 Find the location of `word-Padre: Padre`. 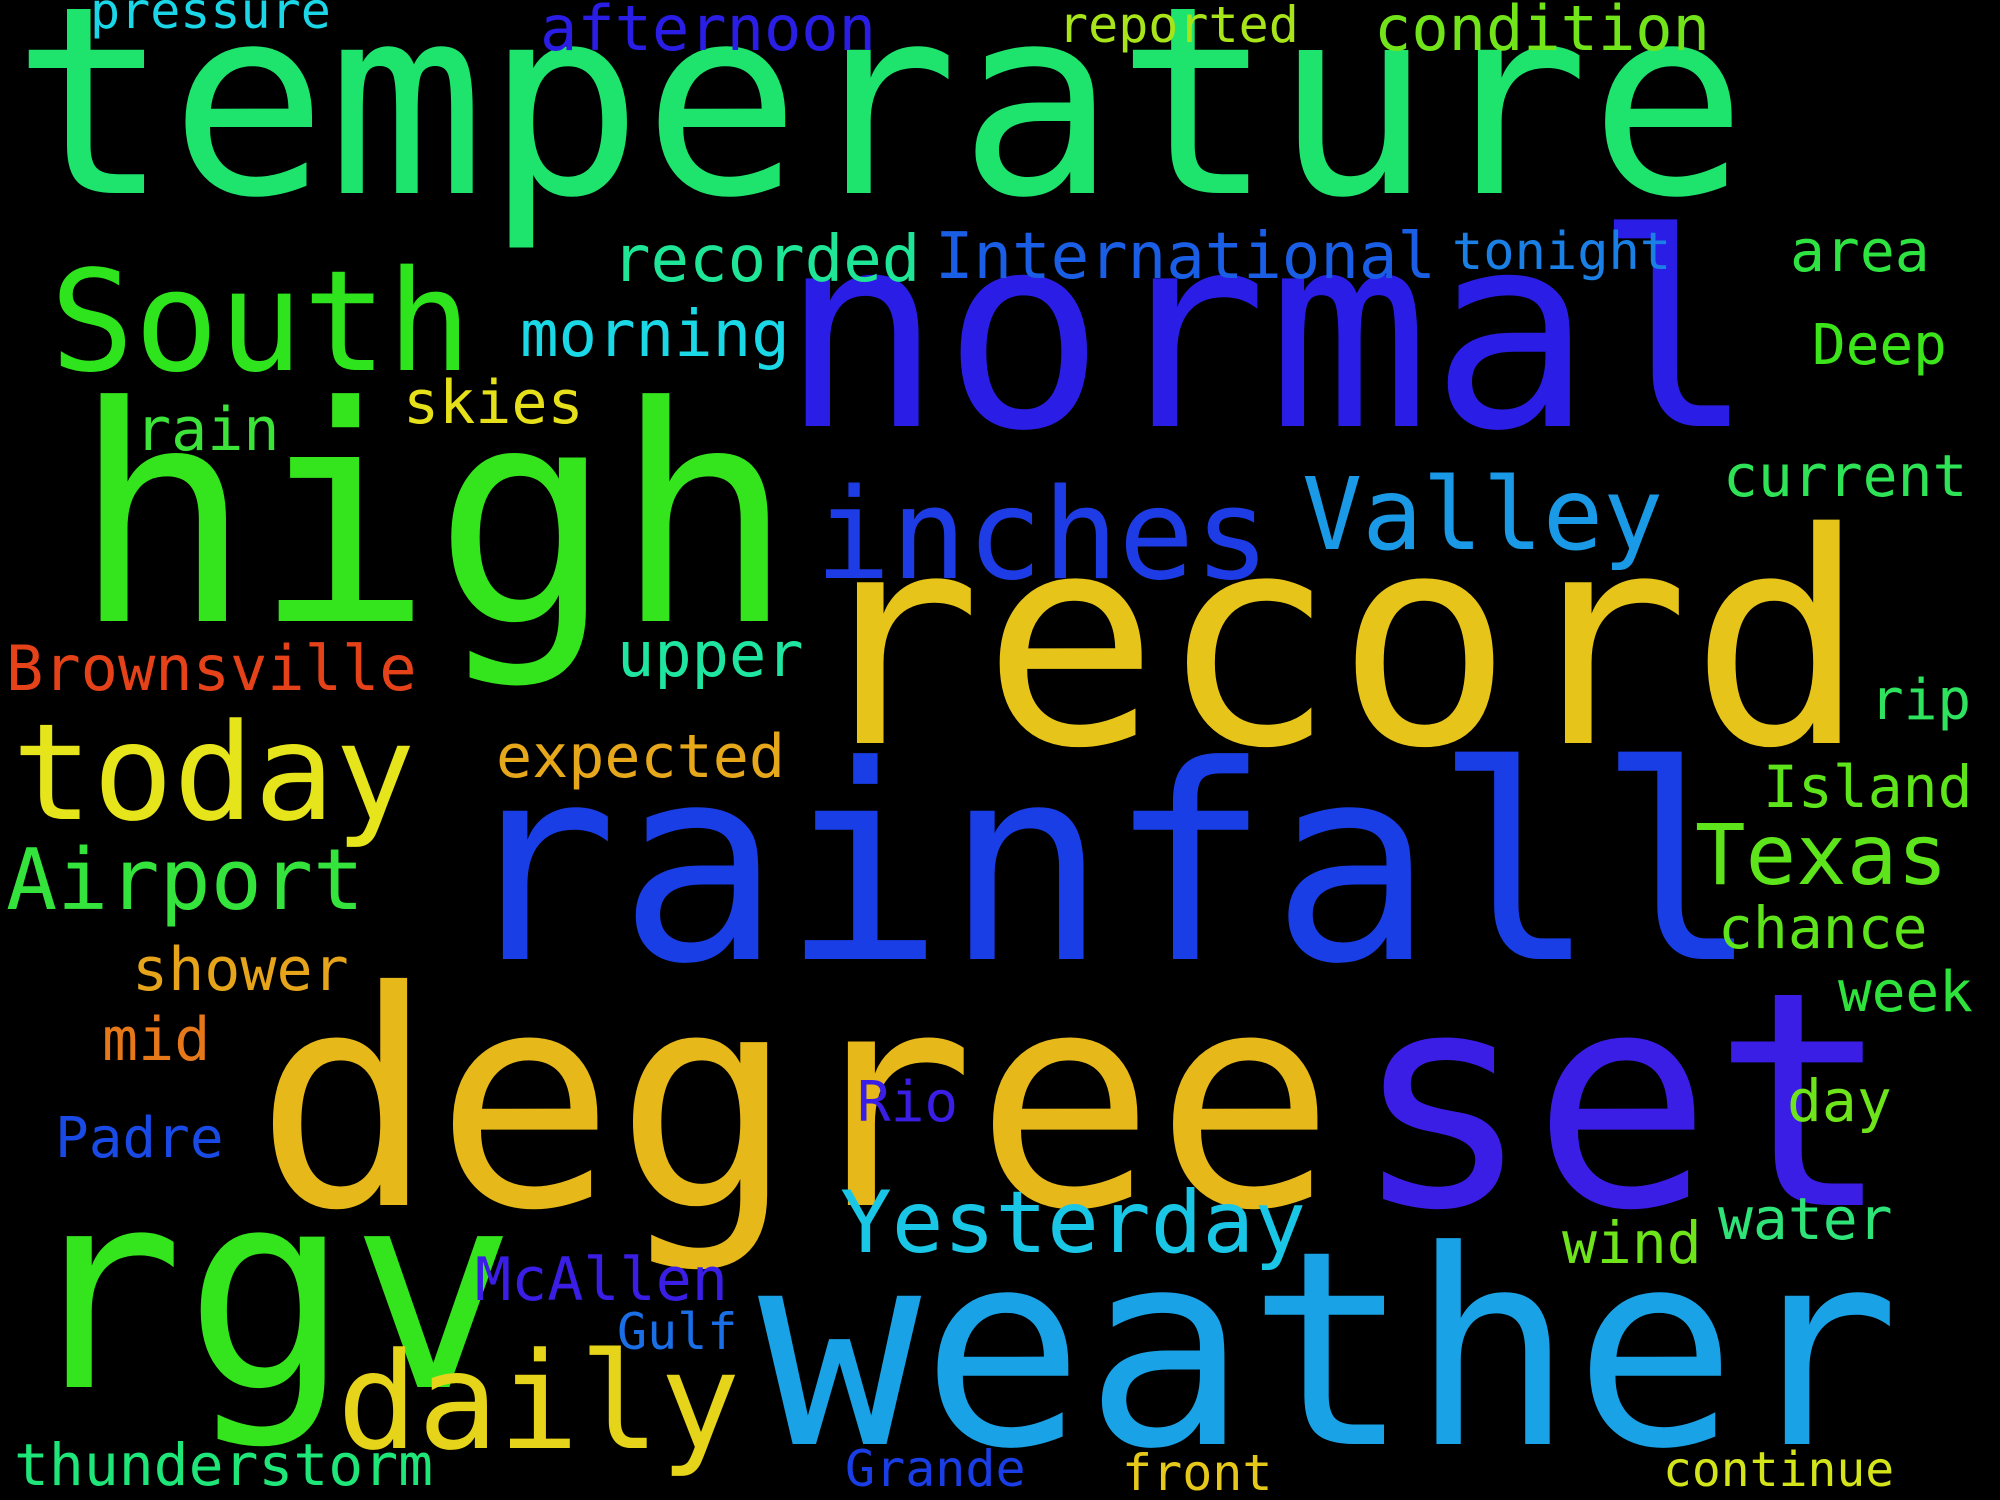

word-Padre: Padre is located at coordinates (139, 1138).